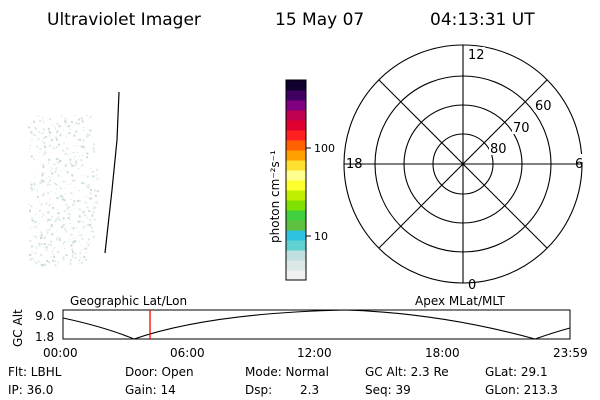 The width and height of the screenshot is (600, 400). Describe the element at coordinates (543, 106) in the screenshot. I see `lat-label-60: 60` at that location.